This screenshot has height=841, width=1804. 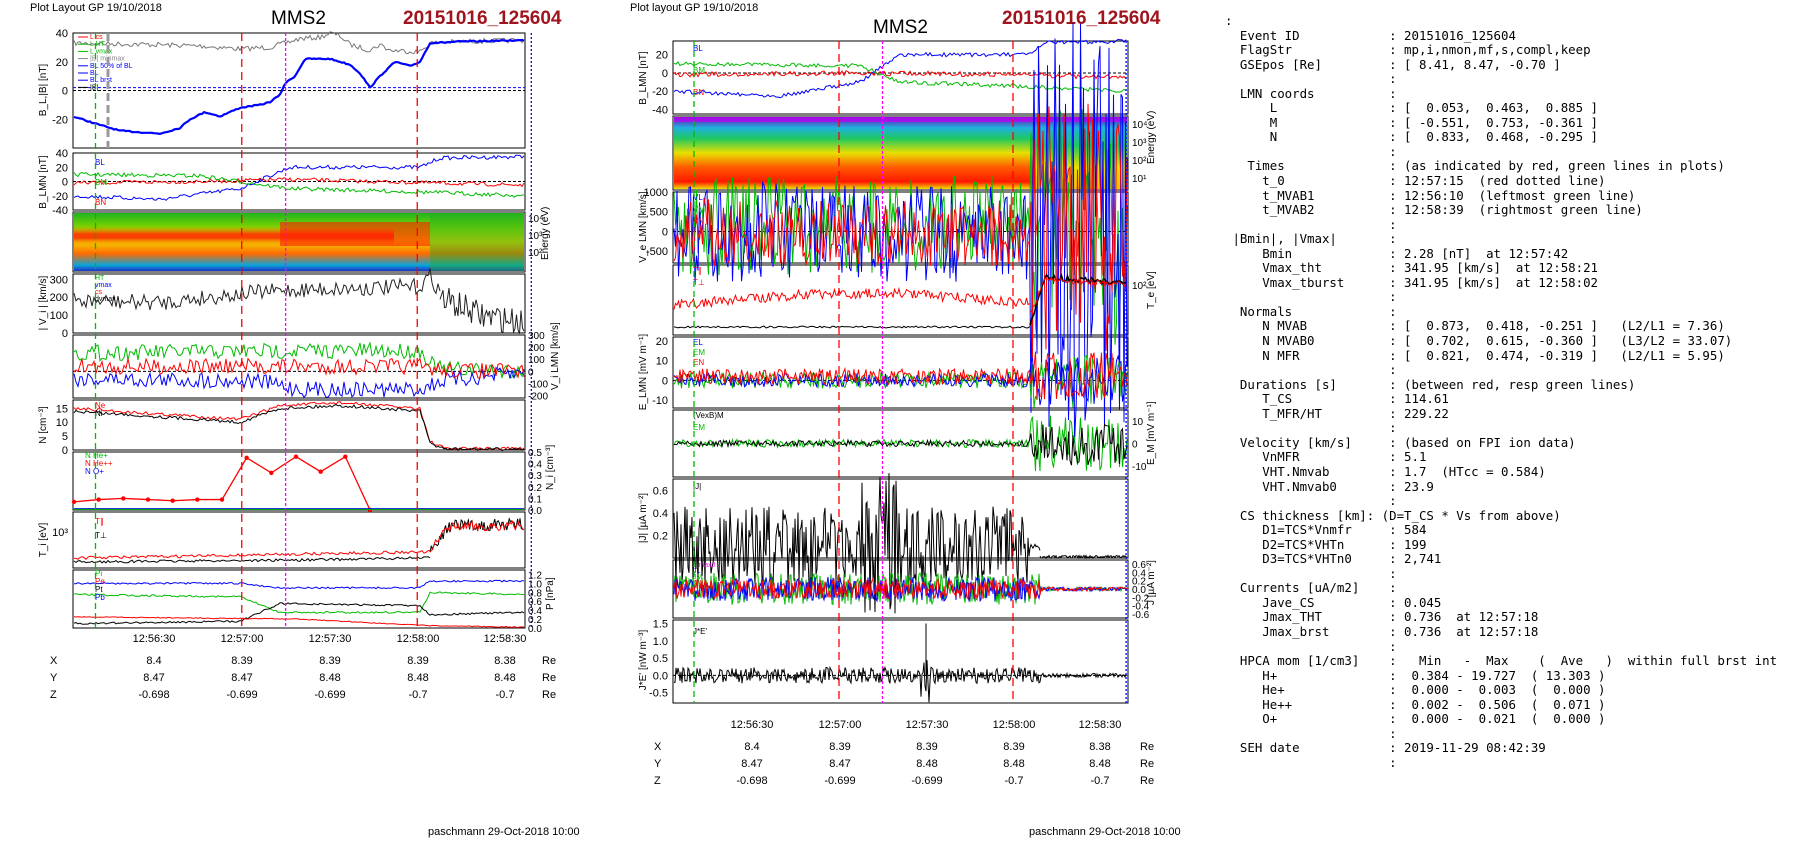 I want to click on right-p3-legend-label: T∥, so click(x=697, y=270).